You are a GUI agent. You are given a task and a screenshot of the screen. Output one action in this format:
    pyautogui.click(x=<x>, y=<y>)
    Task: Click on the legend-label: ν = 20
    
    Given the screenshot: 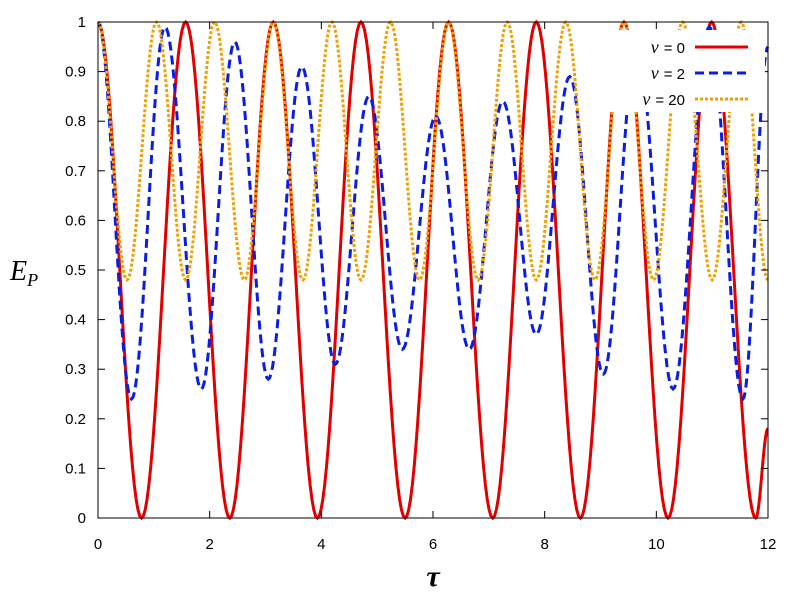 What is the action you would take?
    pyautogui.click(x=663, y=99)
    